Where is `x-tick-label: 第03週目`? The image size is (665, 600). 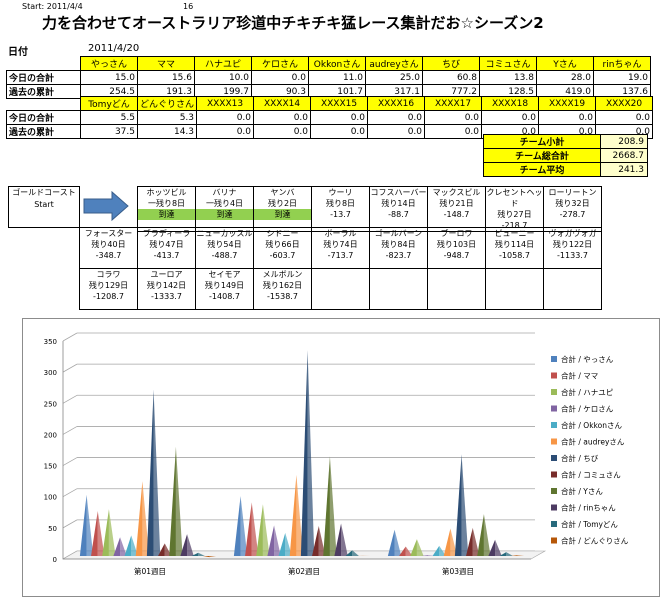
x-tick-label: 第03週目 is located at coordinates (458, 571).